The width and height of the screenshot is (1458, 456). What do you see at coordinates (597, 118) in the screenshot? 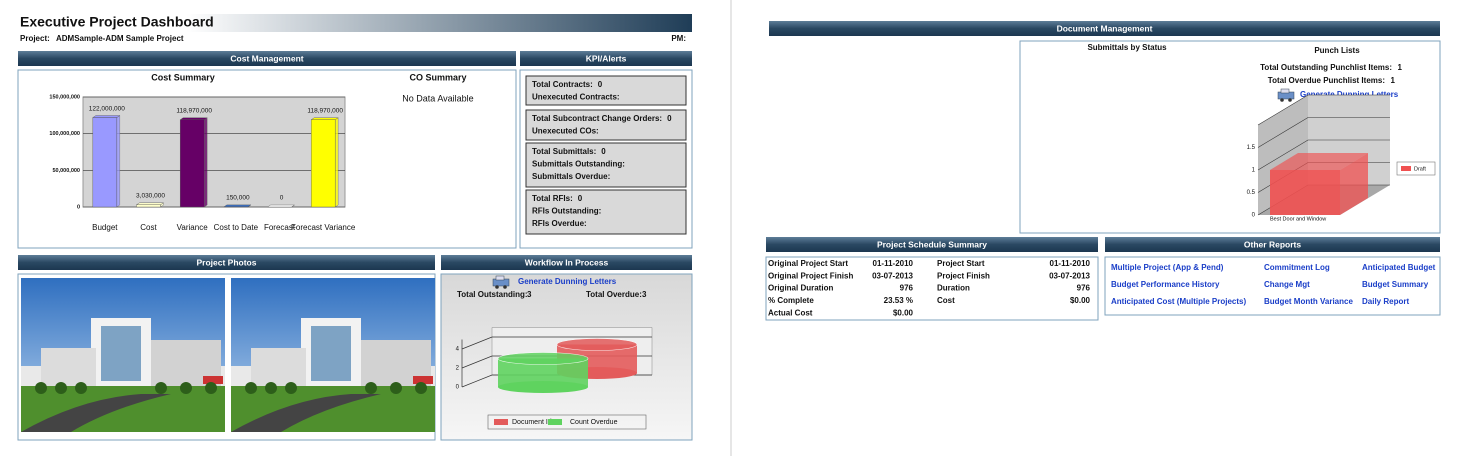
I see `kpi-item-label: Total Subcontract Change Orders:` at bounding box center [597, 118].